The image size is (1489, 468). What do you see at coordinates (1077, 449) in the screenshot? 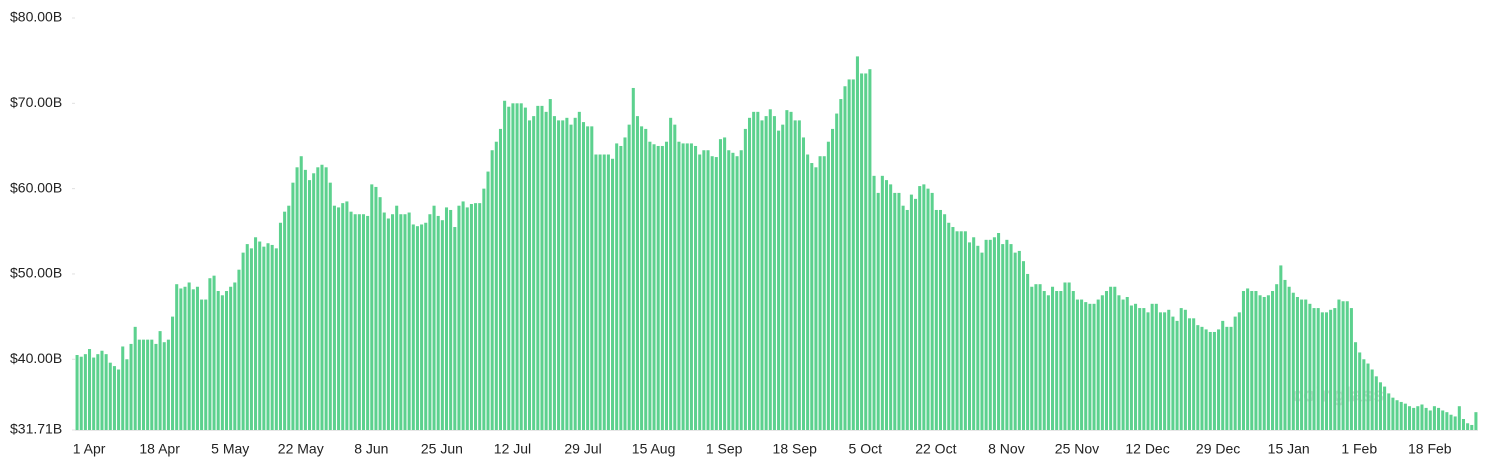
I see `x-tick-label: 25 Nov` at bounding box center [1077, 449].